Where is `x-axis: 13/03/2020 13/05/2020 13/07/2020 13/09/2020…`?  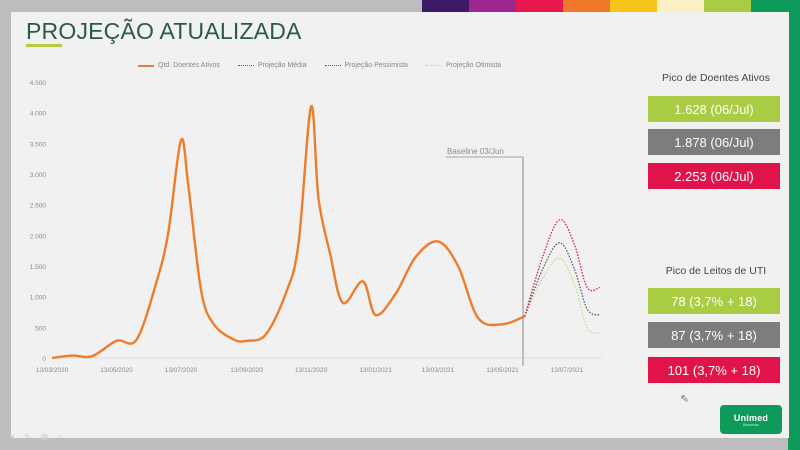 x-axis: 13/03/2020 13/05/2020 13/07/2020 13/09/2020… is located at coordinates (310, 370).